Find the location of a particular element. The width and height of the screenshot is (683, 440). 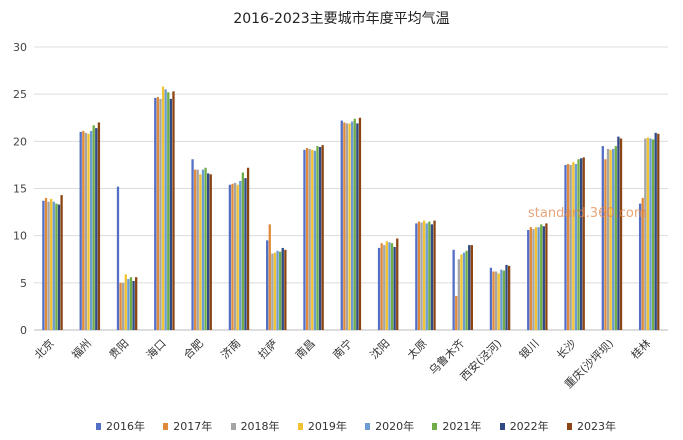

x-tick-label: 海口 is located at coordinates (155, 348).